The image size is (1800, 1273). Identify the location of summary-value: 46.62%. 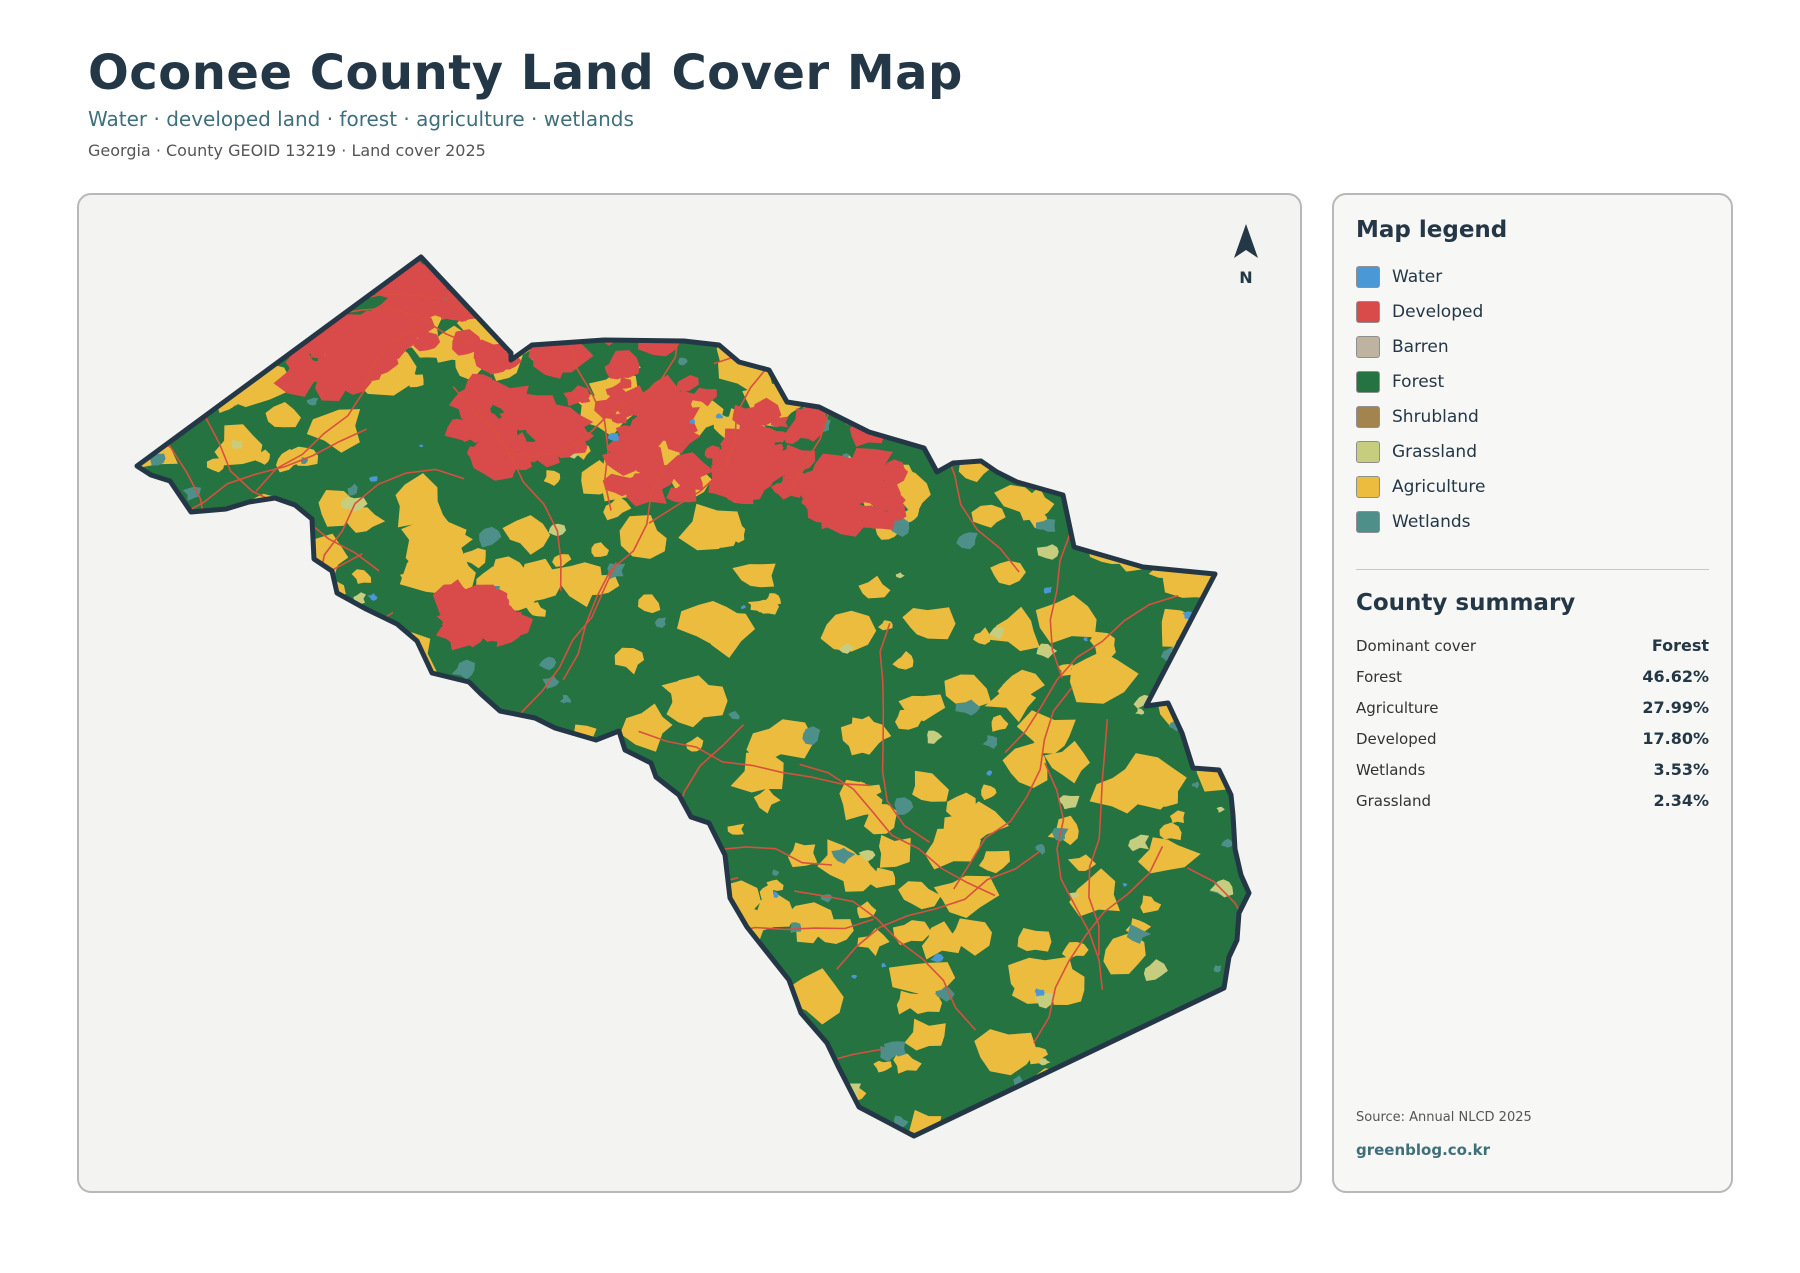
(1675, 676).